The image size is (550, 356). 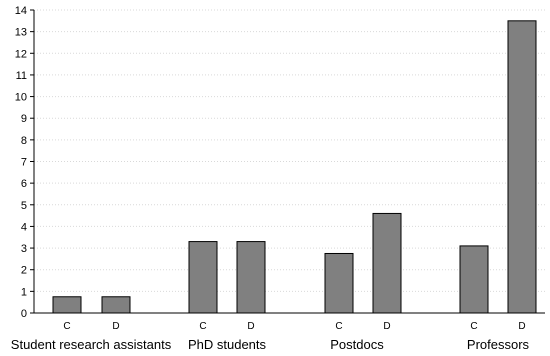 What do you see at coordinates (21, 11) in the screenshot?
I see `y-tick-label: 14` at bounding box center [21, 11].